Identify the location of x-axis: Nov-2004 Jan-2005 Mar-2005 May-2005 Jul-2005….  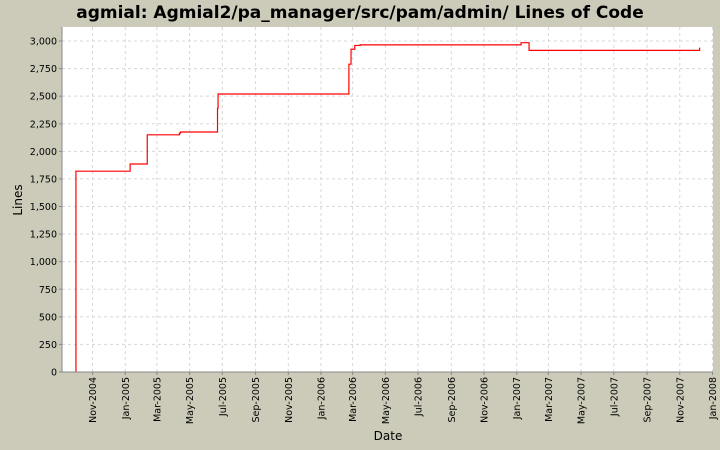
(403, 398).